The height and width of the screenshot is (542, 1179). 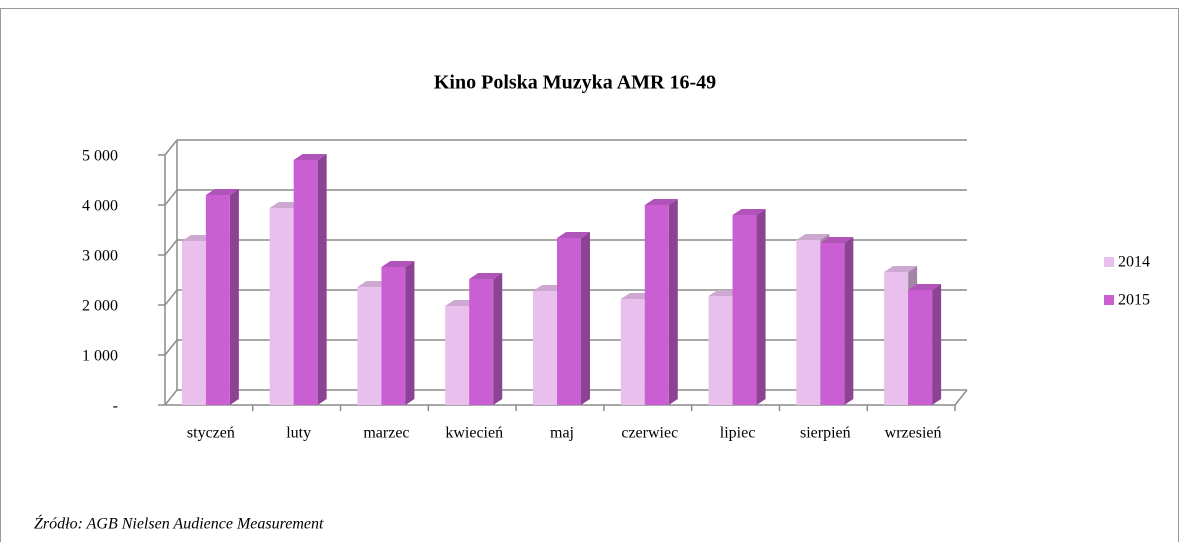 What do you see at coordinates (913, 433) in the screenshot?
I see `x-tick-label: wrzesień` at bounding box center [913, 433].